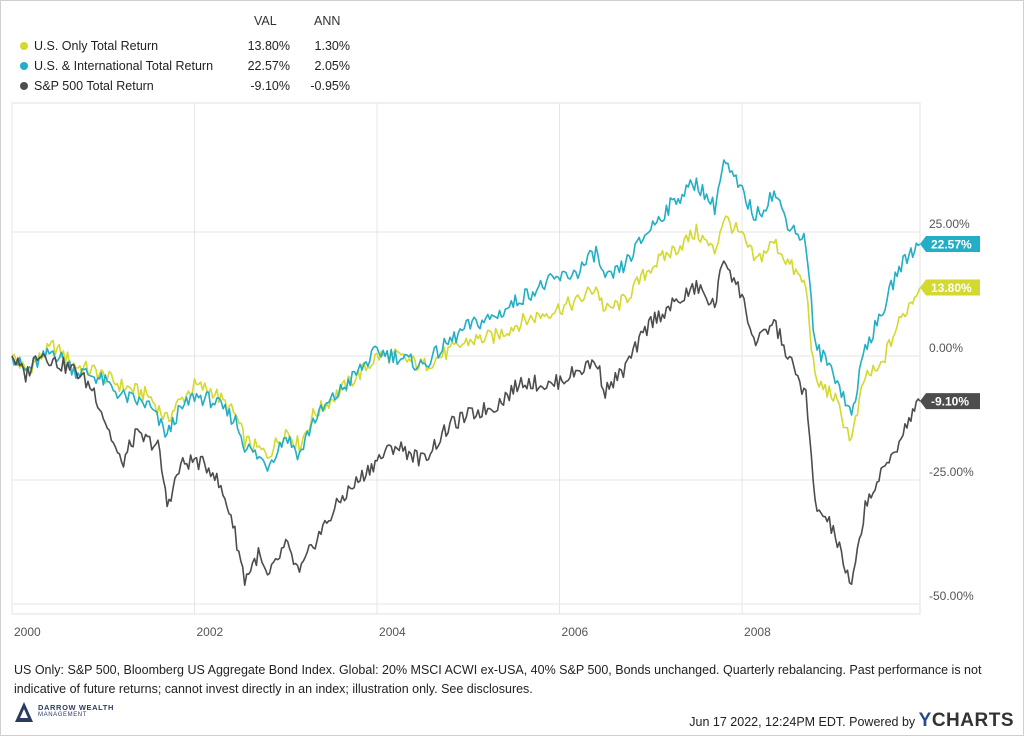  What do you see at coordinates (946, 348) in the screenshot?
I see `y-tick-label: 0.00%` at bounding box center [946, 348].